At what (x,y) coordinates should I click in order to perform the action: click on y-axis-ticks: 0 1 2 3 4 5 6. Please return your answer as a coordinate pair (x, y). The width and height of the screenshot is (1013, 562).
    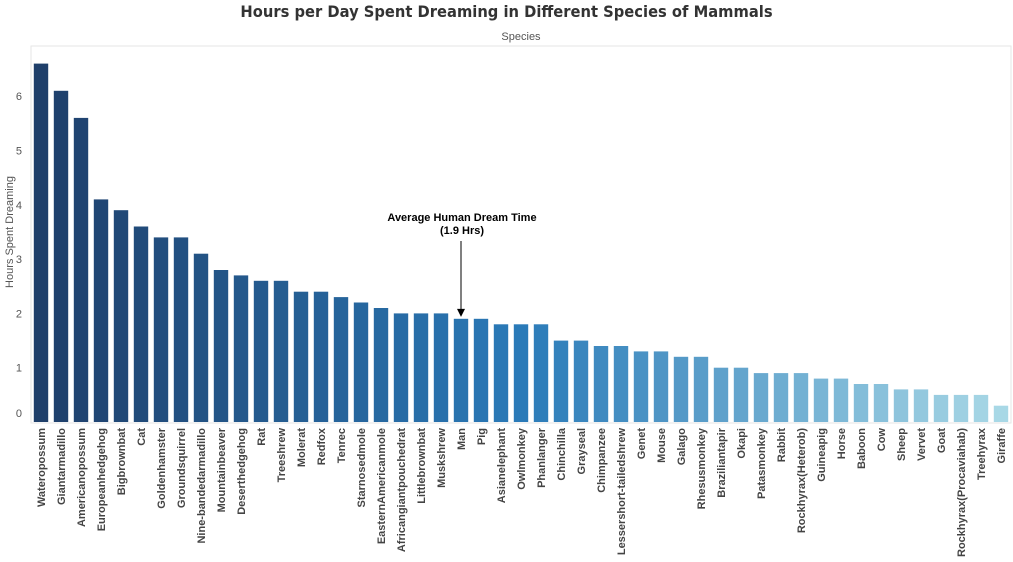
    Looking at the image, I should click on (19, 255).